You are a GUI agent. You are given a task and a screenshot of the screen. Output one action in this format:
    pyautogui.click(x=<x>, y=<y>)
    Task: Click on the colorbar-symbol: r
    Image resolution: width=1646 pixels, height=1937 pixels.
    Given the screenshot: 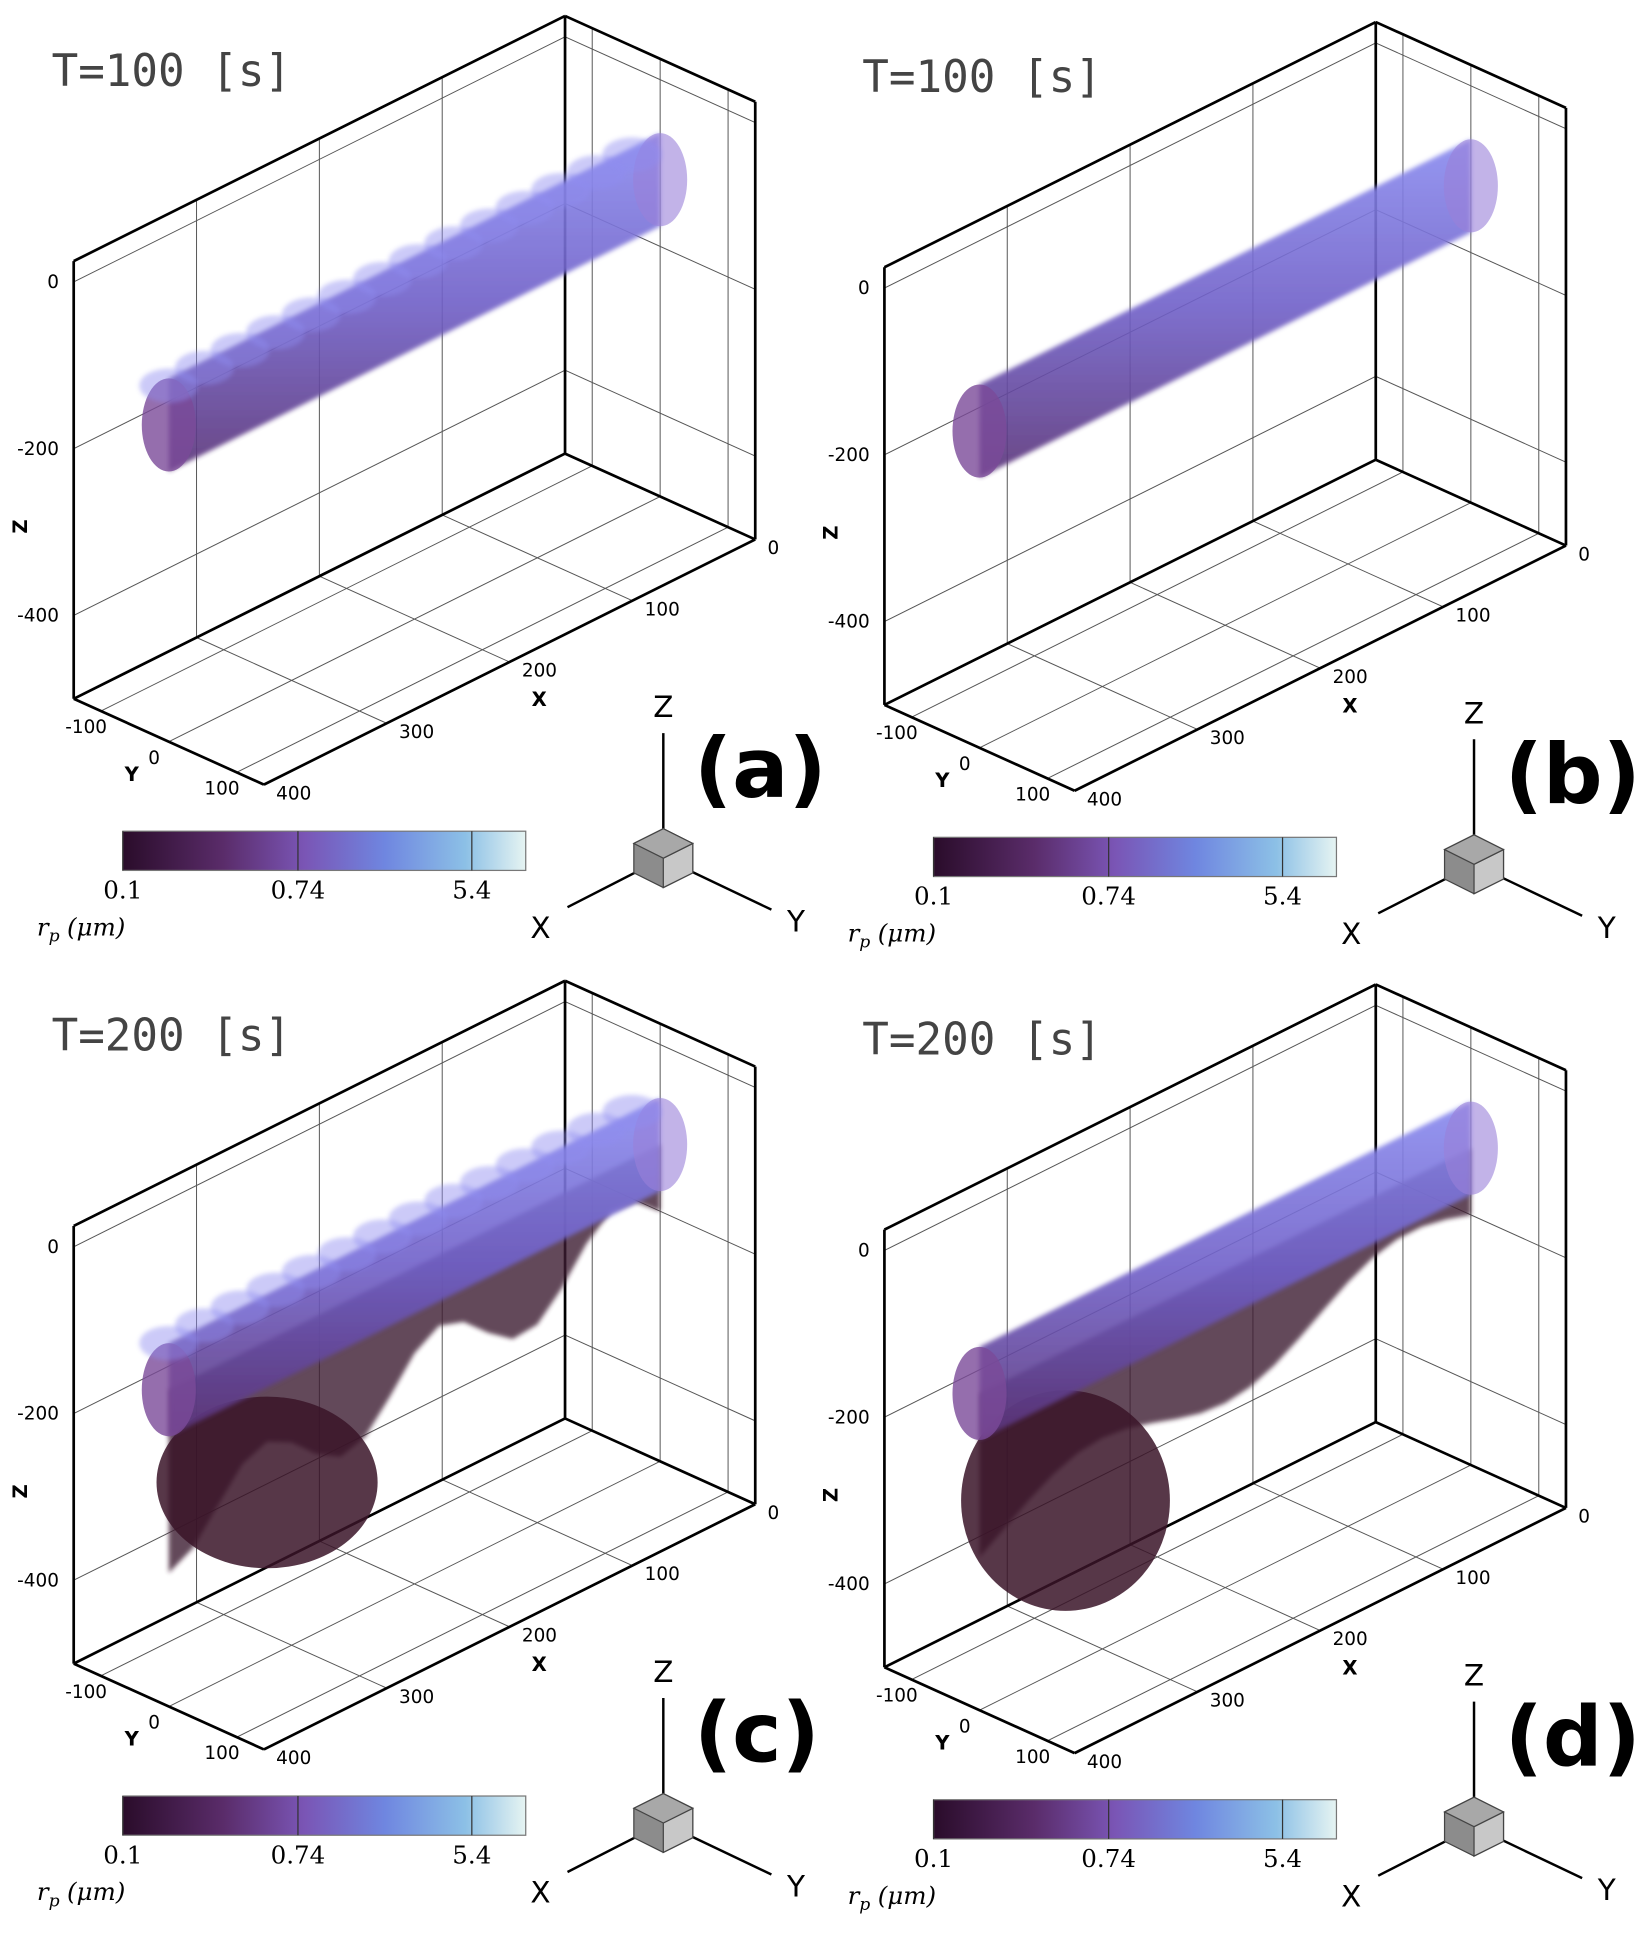 What is the action you would take?
    pyautogui.click(x=43, y=1891)
    